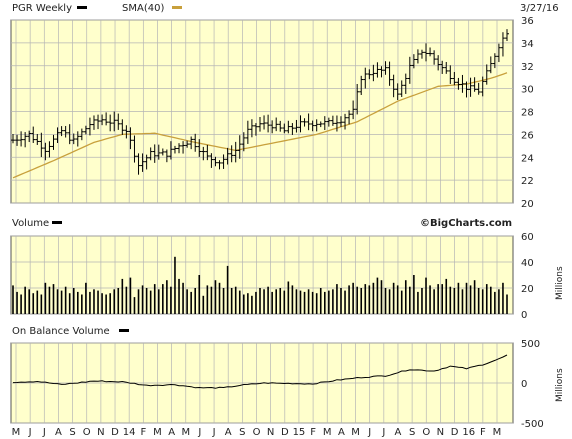 Image resolution: width=572 pixels, height=439 pixels. I want to click on sma-legend-swatch, so click(177, 7).